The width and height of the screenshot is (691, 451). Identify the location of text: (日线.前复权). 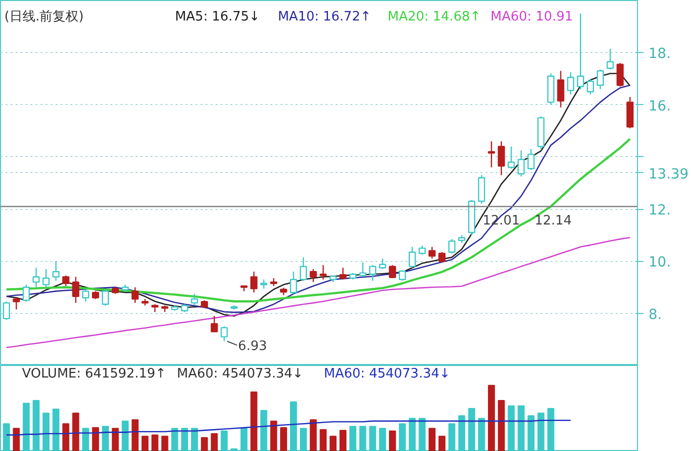
(44, 16).